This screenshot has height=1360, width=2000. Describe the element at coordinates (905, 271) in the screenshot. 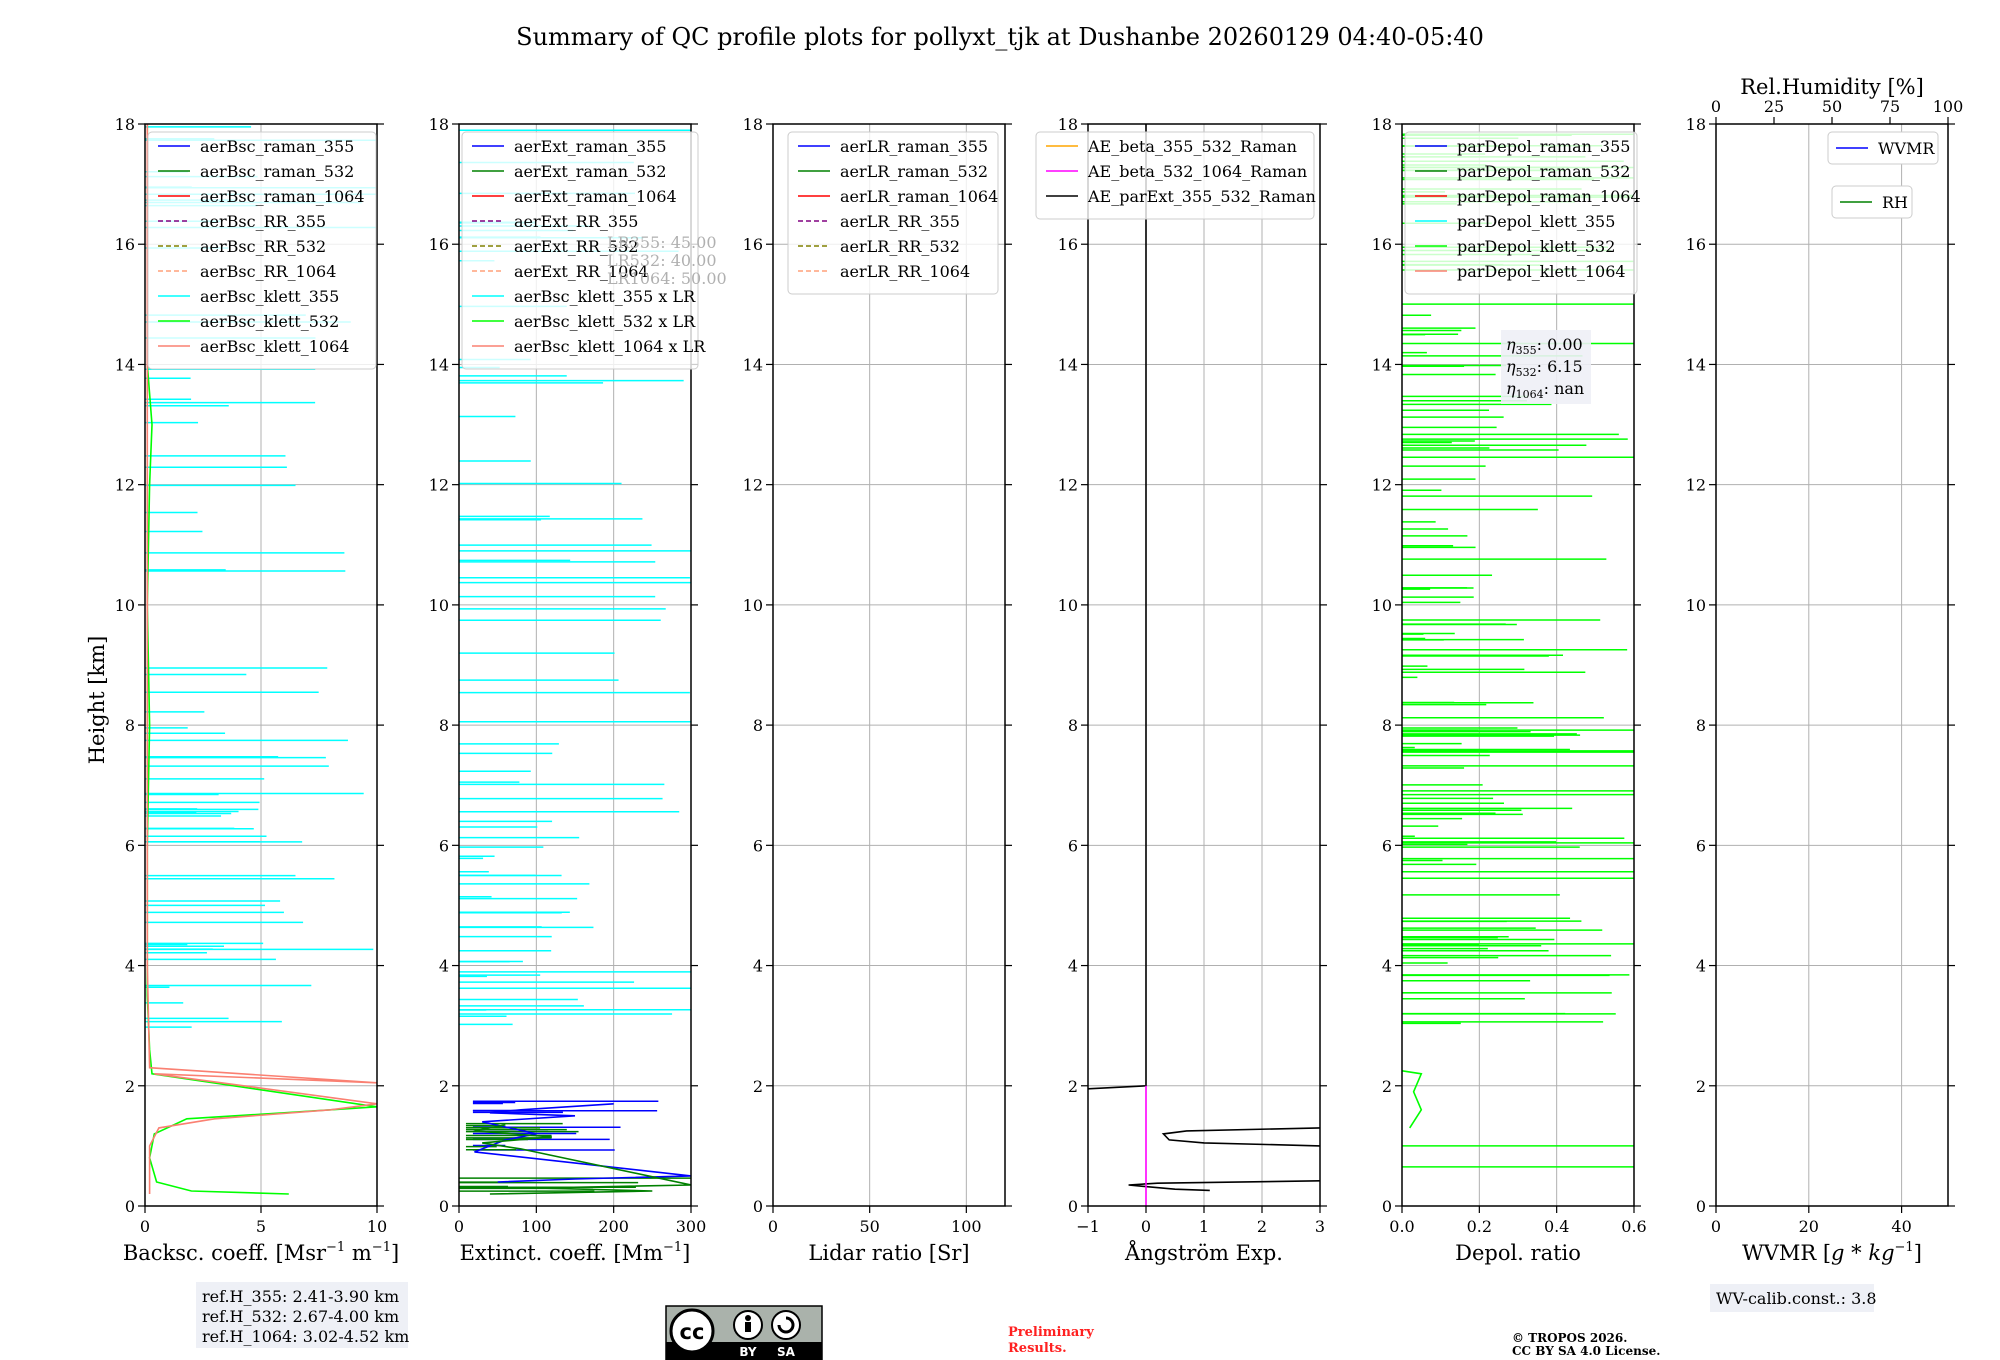

I see `legend-entry: aerLR_RR_1064` at that location.